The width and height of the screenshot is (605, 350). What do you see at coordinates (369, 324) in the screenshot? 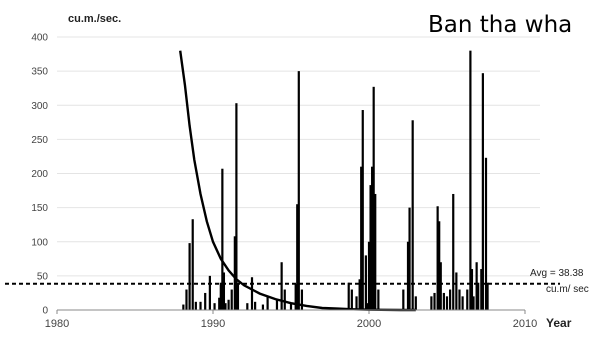
I see `x-tick-label-2000: 2000` at bounding box center [369, 324].